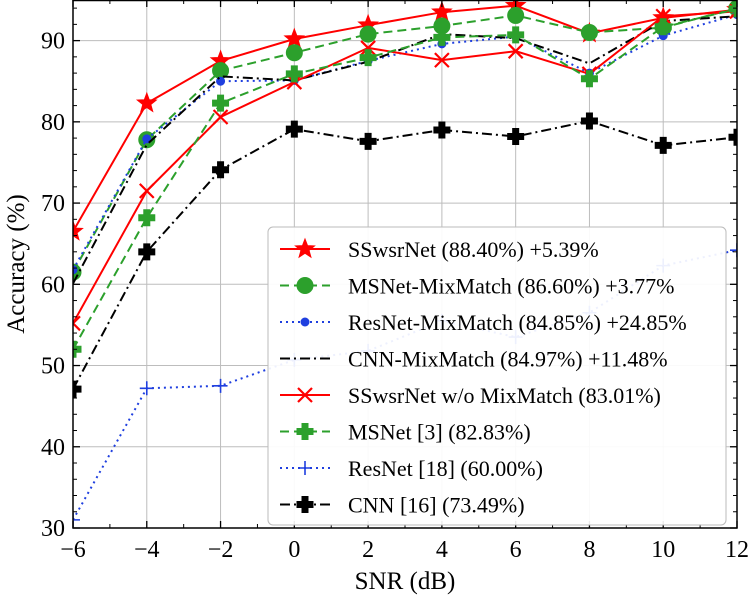 The width and height of the screenshot is (748, 596). I want to click on legend-item: SSwsrNet (88.40%) +5.39%, so click(439, 249).